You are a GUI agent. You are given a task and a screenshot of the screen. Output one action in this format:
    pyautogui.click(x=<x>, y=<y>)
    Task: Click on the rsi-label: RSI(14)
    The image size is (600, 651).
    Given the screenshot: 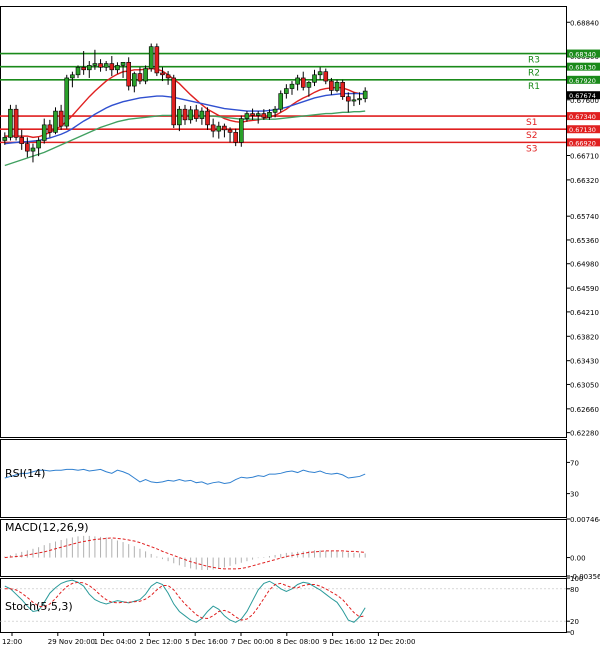 What is the action you would take?
    pyautogui.click(x=25, y=473)
    